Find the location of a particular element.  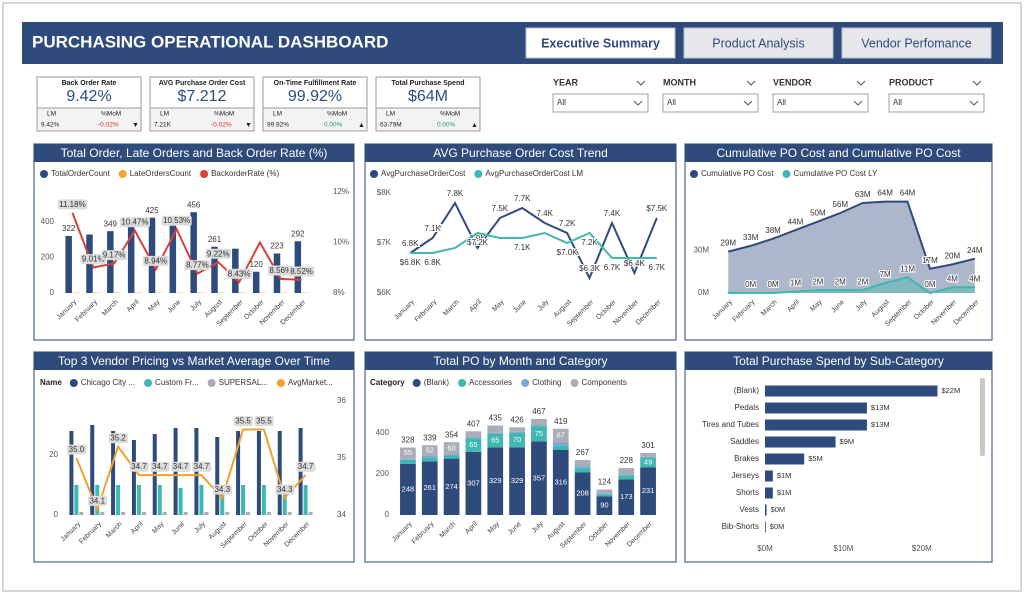

chart-title: Total PO by Month and Category is located at coordinates (520, 361).